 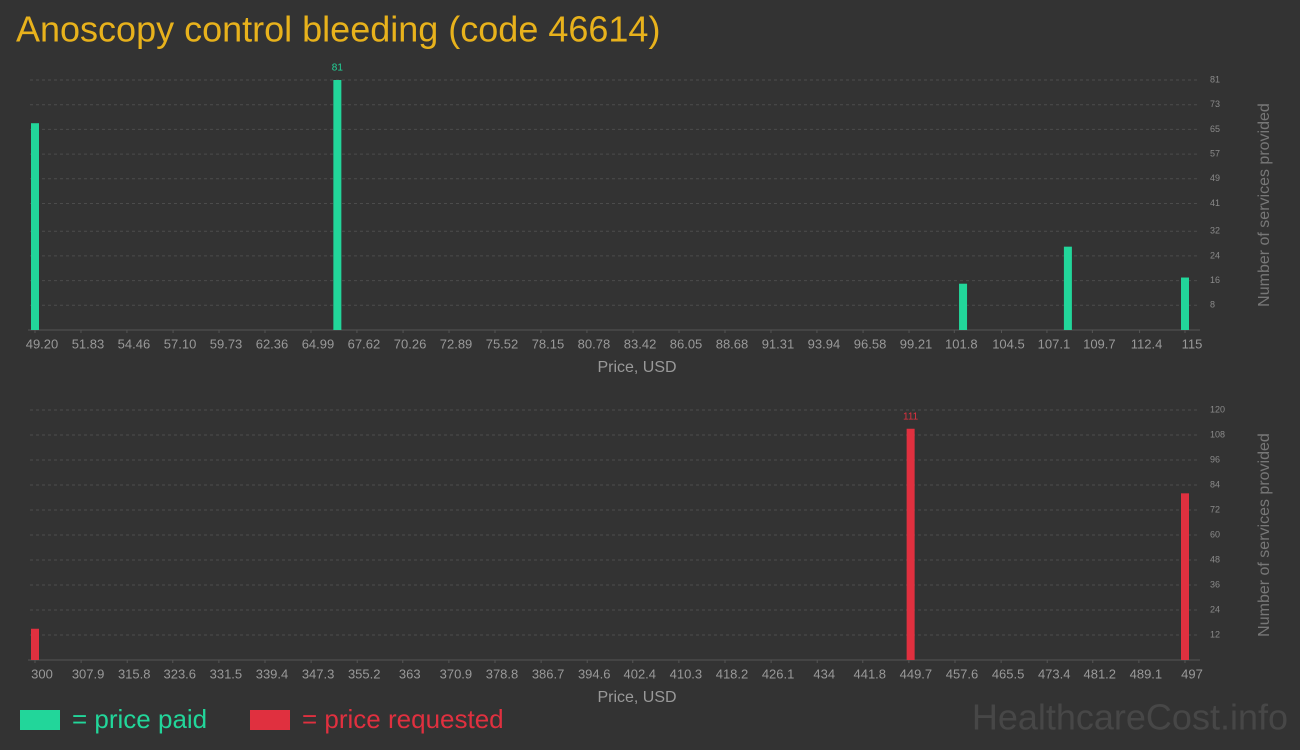 I want to click on x-tick-label: 96.58, so click(x=870, y=343).